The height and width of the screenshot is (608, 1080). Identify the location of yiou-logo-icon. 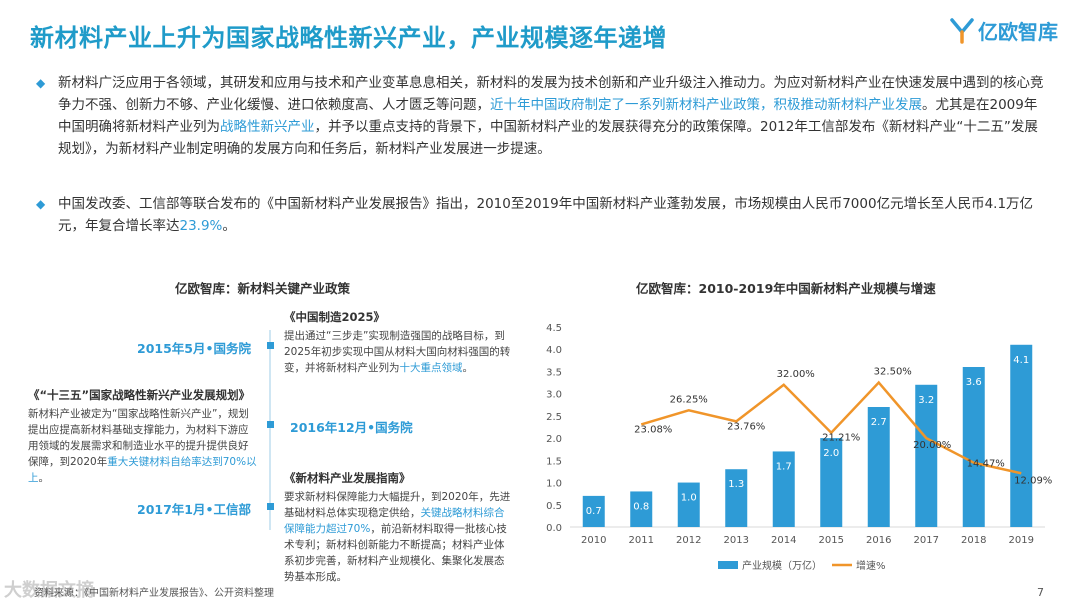
(962, 30).